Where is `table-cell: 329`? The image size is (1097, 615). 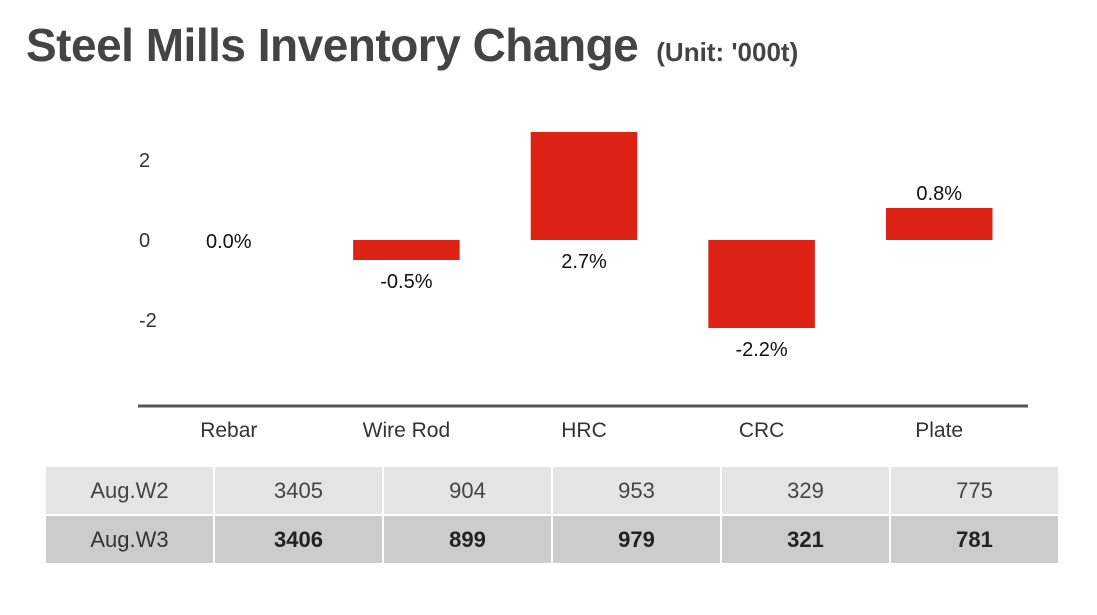 table-cell: 329 is located at coordinates (805, 491).